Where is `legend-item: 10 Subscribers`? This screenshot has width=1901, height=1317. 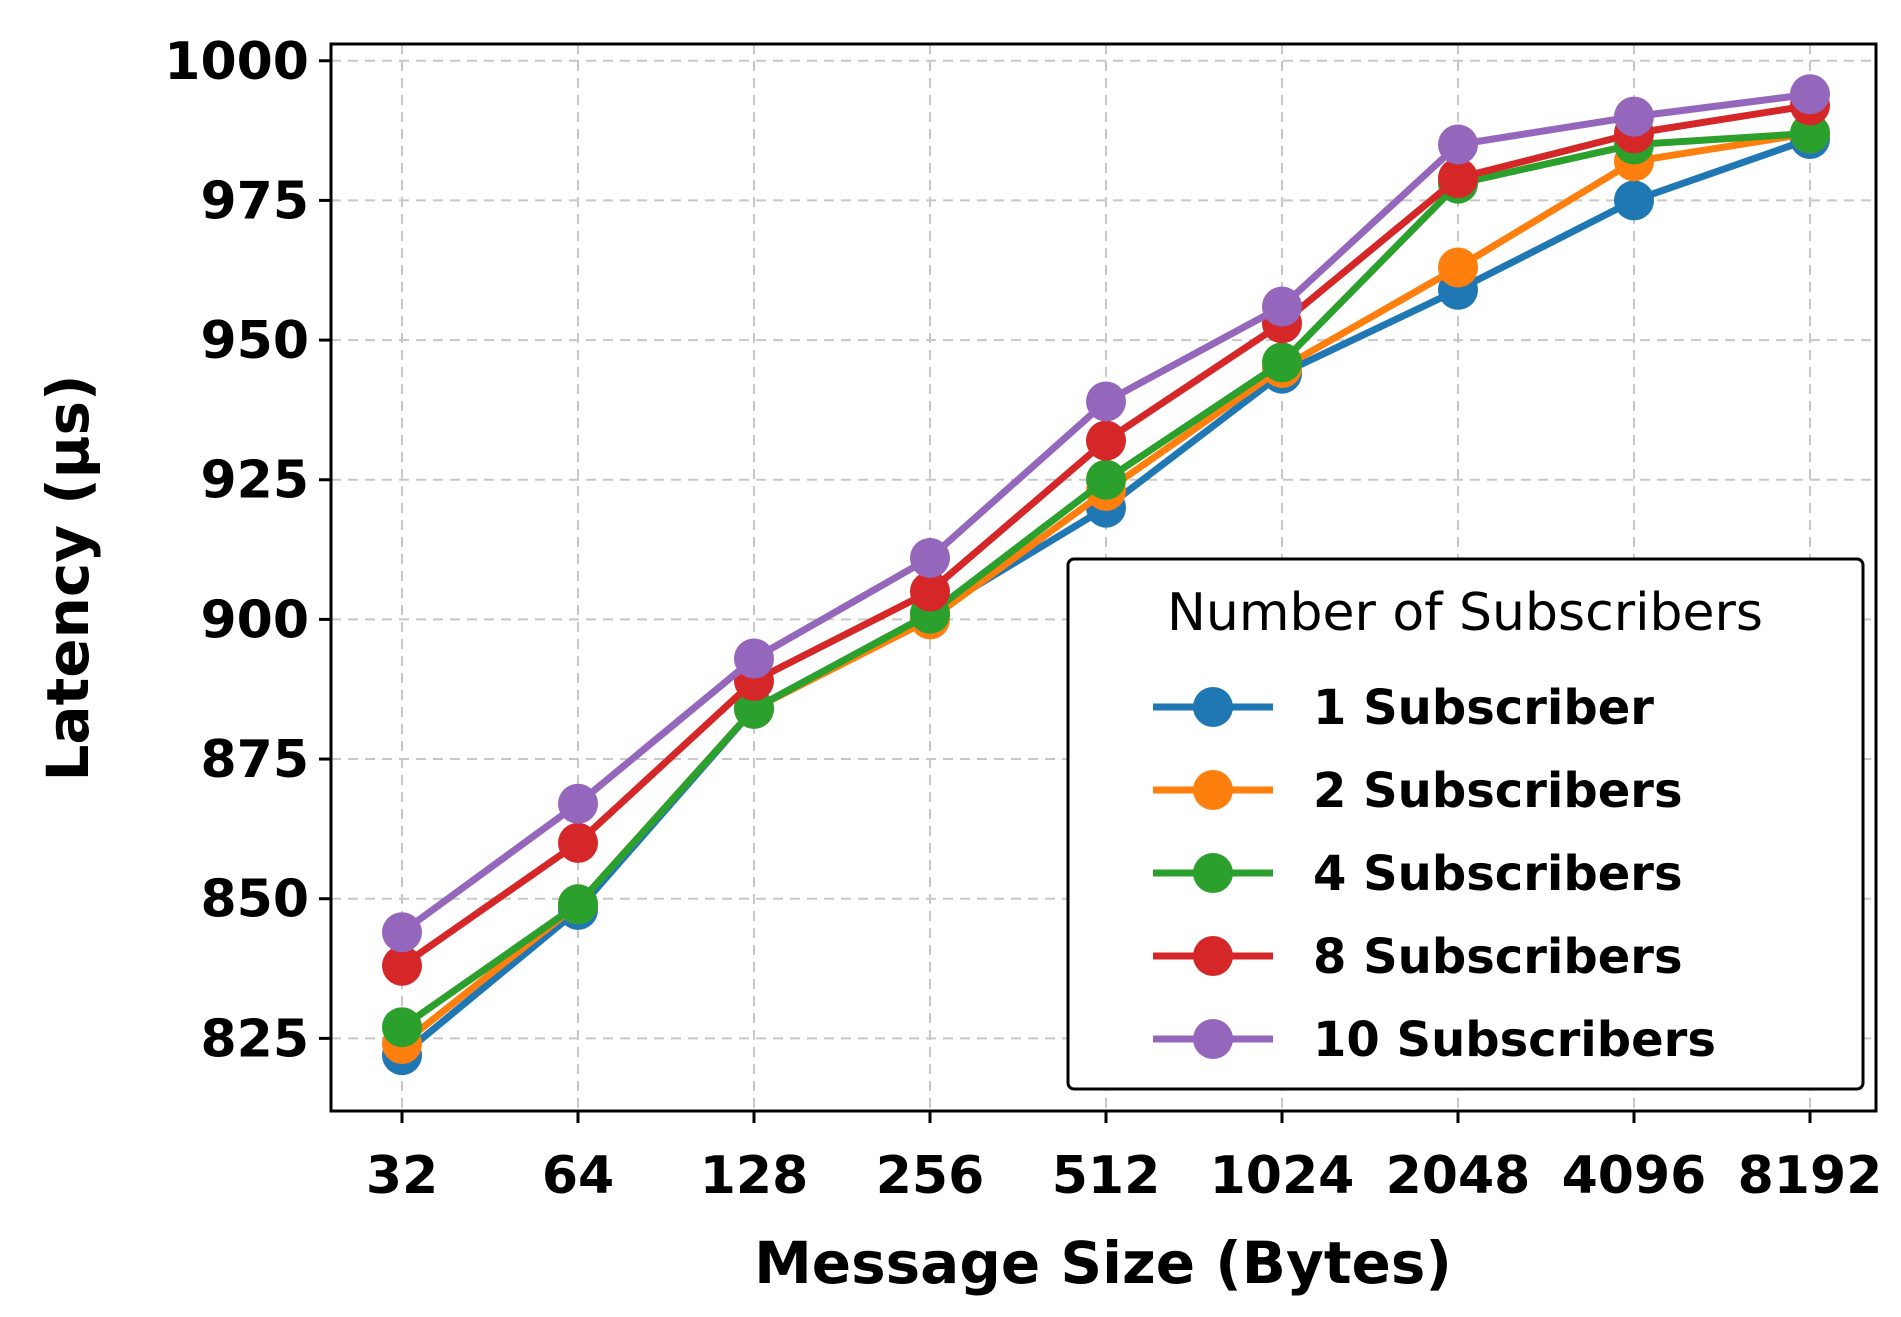
legend-item: 10 Subscribers is located at coordinates (1434, 1040).